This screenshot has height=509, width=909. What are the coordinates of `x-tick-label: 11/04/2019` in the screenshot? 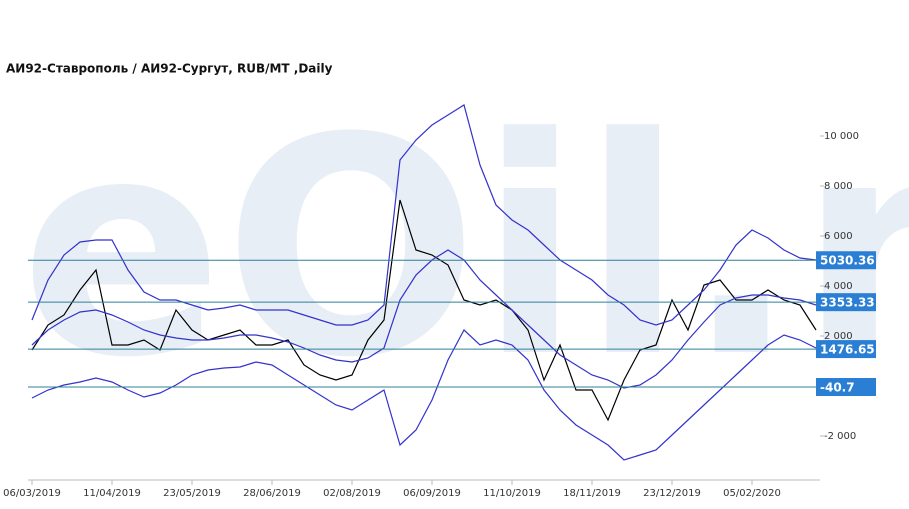 It's located at (112, 493).